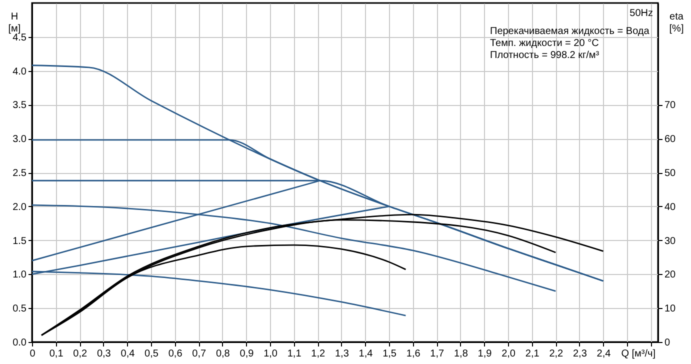 The width and height of the screenshot is (691, 364). What do you see at coordinates (19, 241) in the screenshot?
I see `y-tick-label: 1.5` at bounding box center [19, 241].